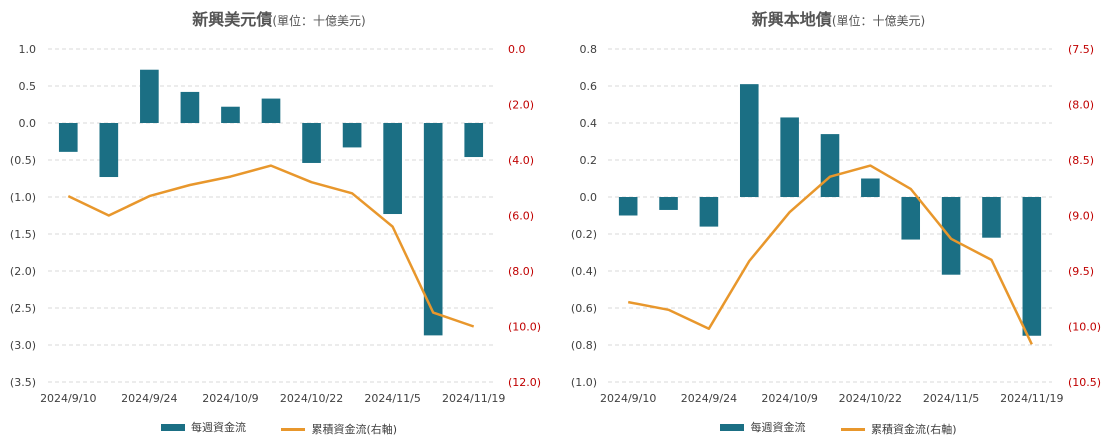 The image size is (1117, 448). Describe the element at coordinates (1081, 49) in the screenshot. I see `y-axis-right-tick-label: (7.5)` at that location.